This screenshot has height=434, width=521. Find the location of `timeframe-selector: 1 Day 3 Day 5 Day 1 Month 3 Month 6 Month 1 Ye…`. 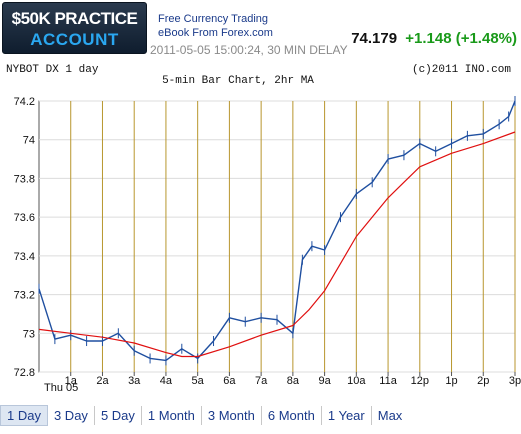

timeframe-selector: 1 Day 3 Day 5 Day 1 Month 3 Month 6 Month 1 Ye… is located at coordinates (260, 415).